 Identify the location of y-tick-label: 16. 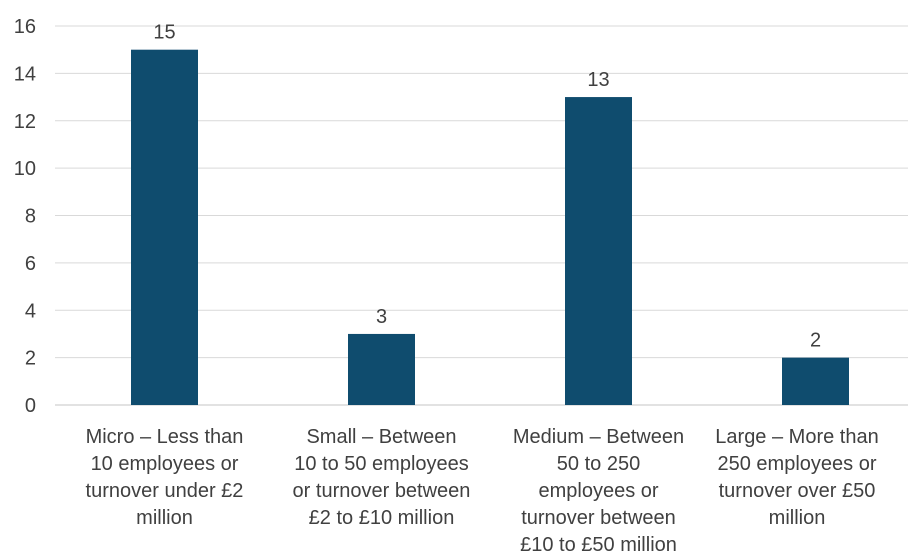
(25, 27).